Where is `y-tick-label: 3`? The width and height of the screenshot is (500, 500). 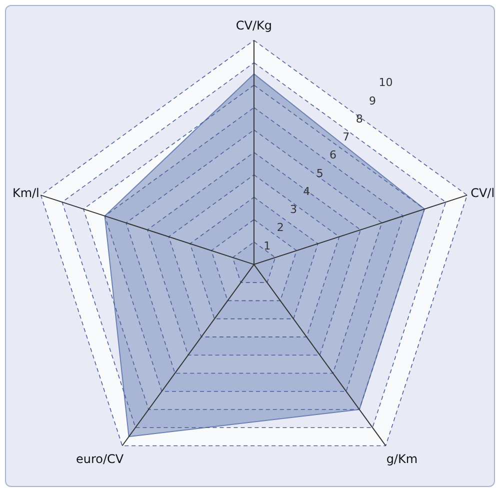
y-tick-label: 3 is located at coordinates (293, 209).